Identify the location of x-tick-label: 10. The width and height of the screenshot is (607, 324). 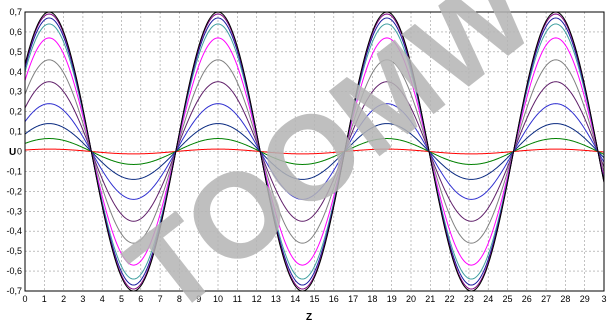
(218, 299).